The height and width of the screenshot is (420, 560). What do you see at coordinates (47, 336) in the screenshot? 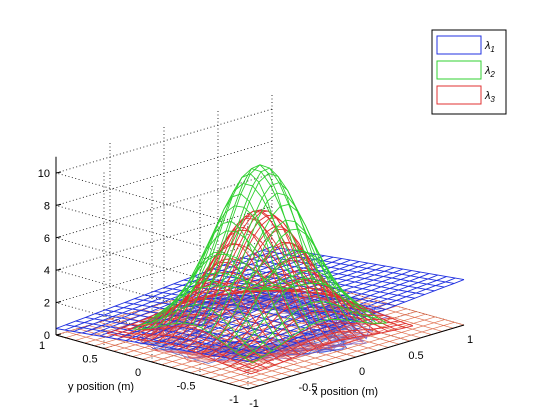
I see `z-tick-label: 0` at bounding box center [47, 336].